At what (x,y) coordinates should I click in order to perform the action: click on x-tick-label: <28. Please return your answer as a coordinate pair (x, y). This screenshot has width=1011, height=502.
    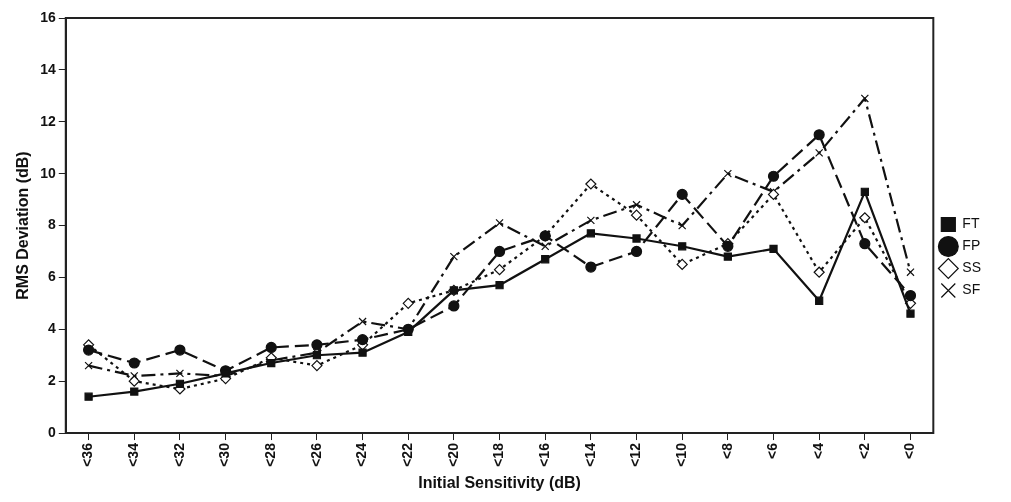
    Looking at the image, I should click on (270, 454).